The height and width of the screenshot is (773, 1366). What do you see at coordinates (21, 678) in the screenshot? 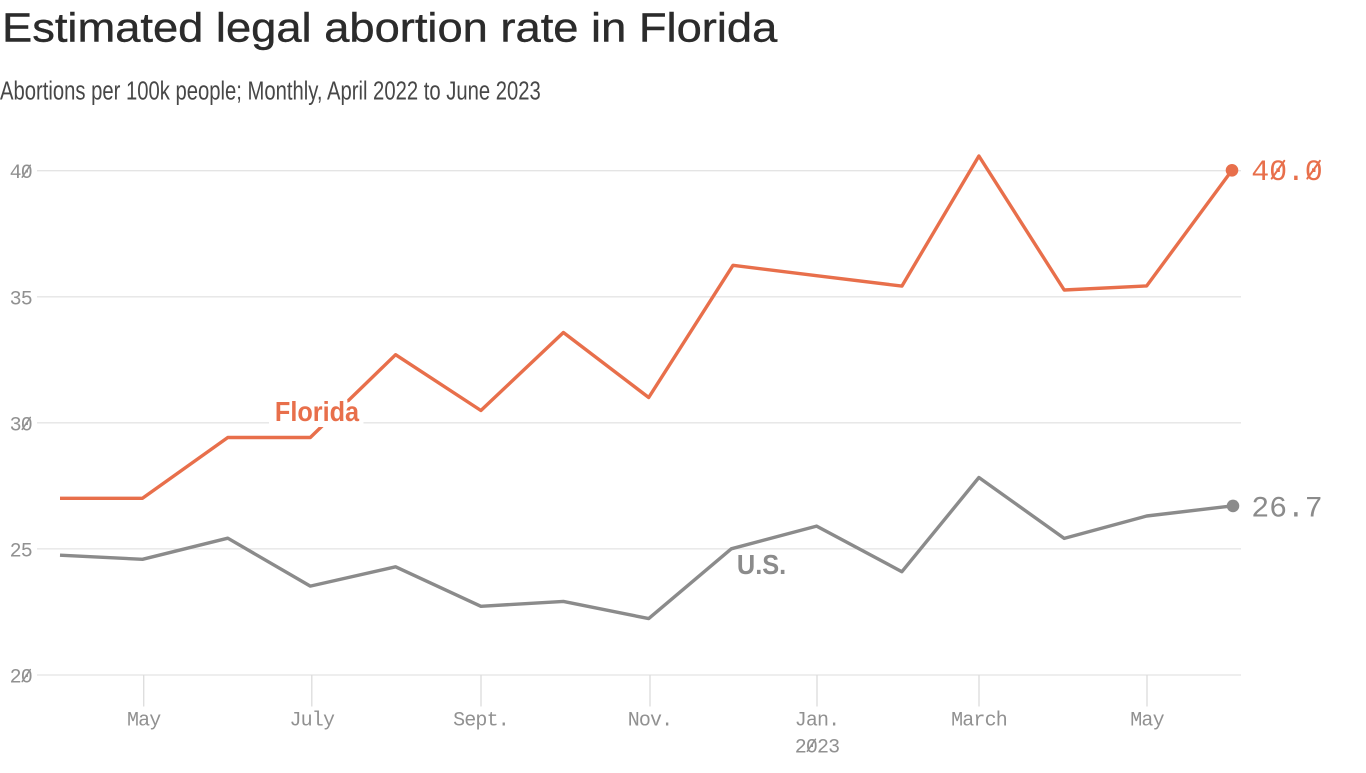
I see `svg-text: 20` at bounding box center [21, 678].